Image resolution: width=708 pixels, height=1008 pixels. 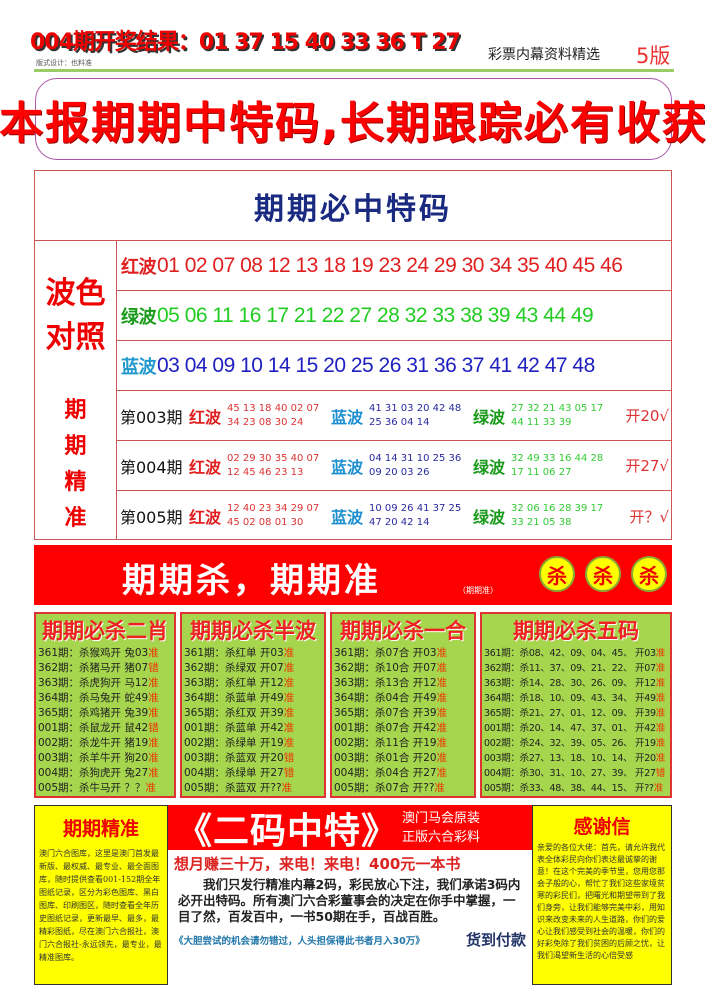 What do you see at coordinates (93, 668) in the screenshot?
I see `kill-row-text: 362期：杀猪马开 猪07` at bounding box center [93, 668].